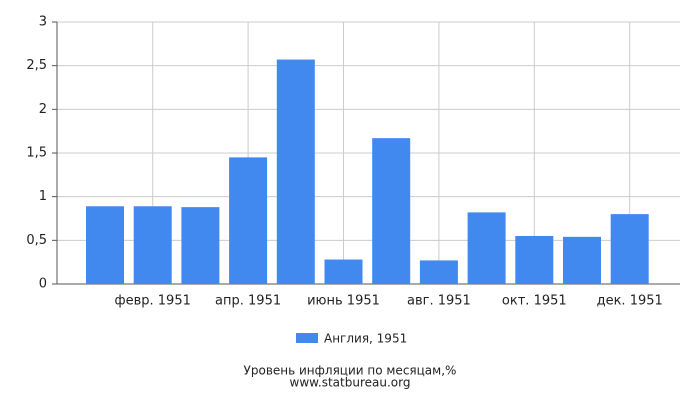  I want to click on source: www.statbureau.org, so click(350, 383).